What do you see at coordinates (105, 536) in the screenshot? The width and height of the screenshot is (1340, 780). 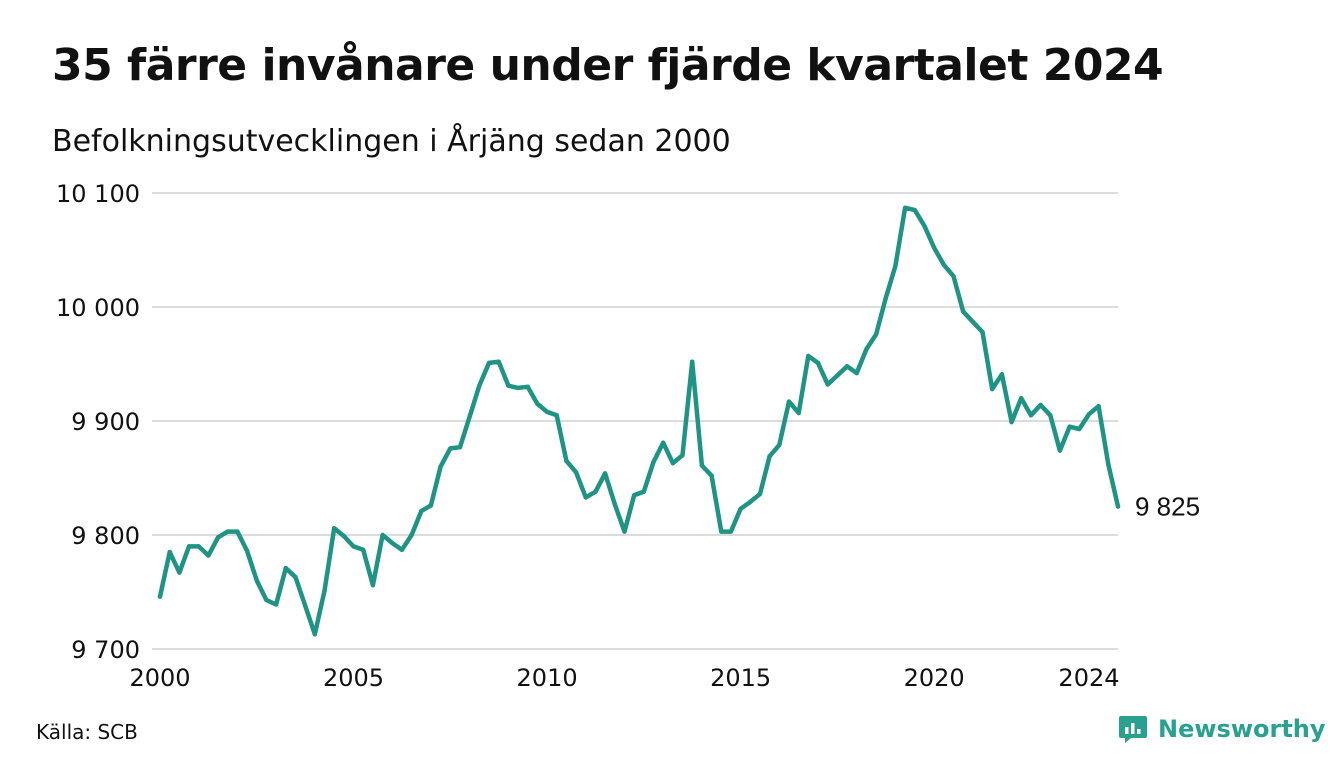 I see `y-tick-label: 9 800` at bounding box center [105, 536].